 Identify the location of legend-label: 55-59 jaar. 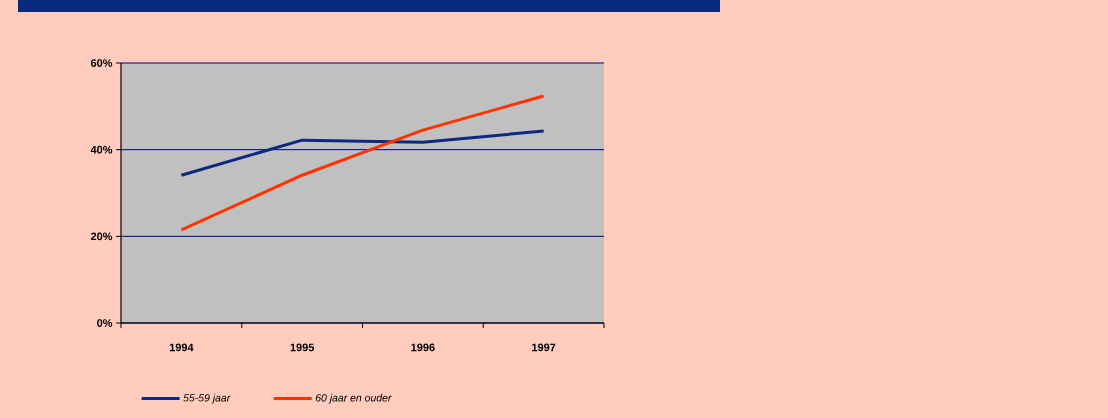
(207, 398).